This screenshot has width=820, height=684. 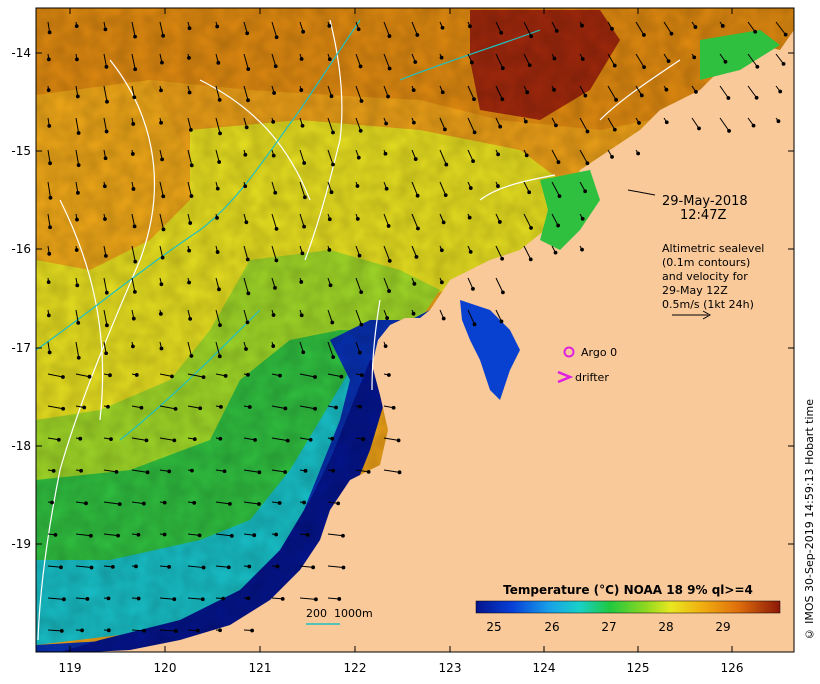 What do you see at coordinates (638, 668) in the screenshot?
I see `lon-tick-label: 125` at bounding box center [638, 668].